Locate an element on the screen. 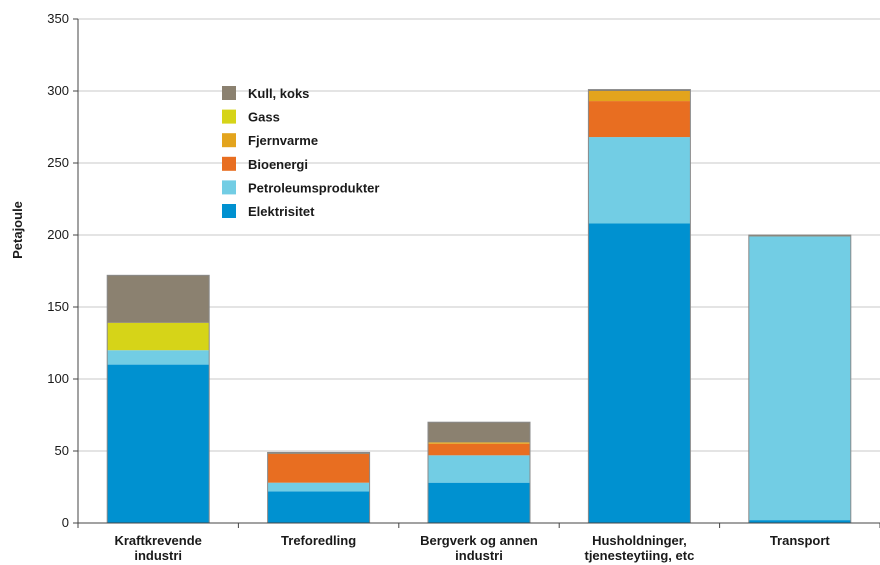 This screenshot has height=565, width=880. legend-label: Bioenergi is located at coordinates (278, 164).